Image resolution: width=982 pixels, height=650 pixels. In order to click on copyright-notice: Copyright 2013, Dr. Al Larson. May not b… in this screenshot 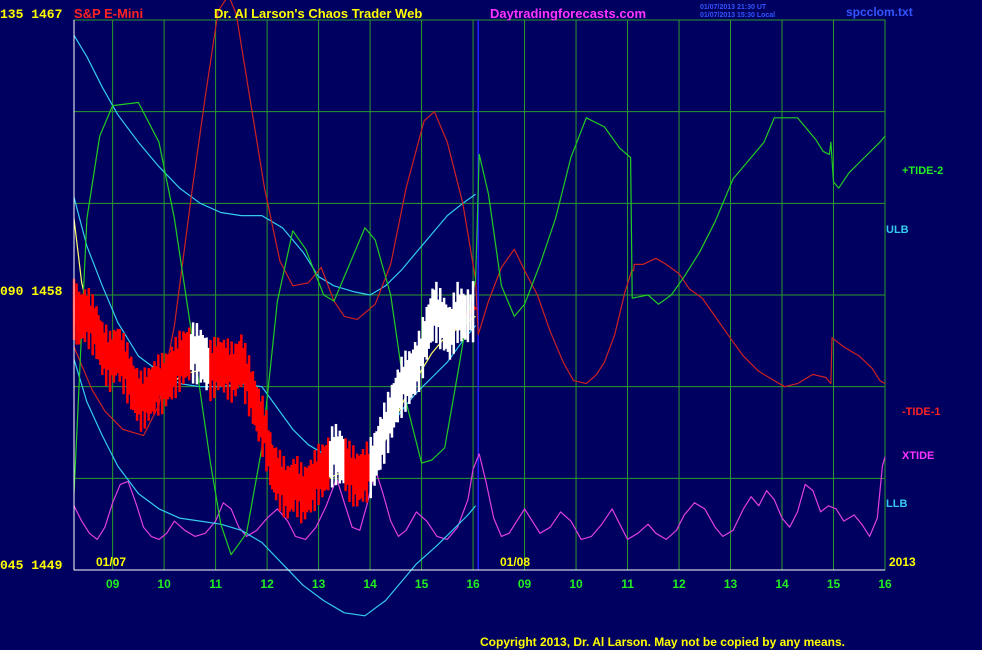, I will do `click(662, 642)`.